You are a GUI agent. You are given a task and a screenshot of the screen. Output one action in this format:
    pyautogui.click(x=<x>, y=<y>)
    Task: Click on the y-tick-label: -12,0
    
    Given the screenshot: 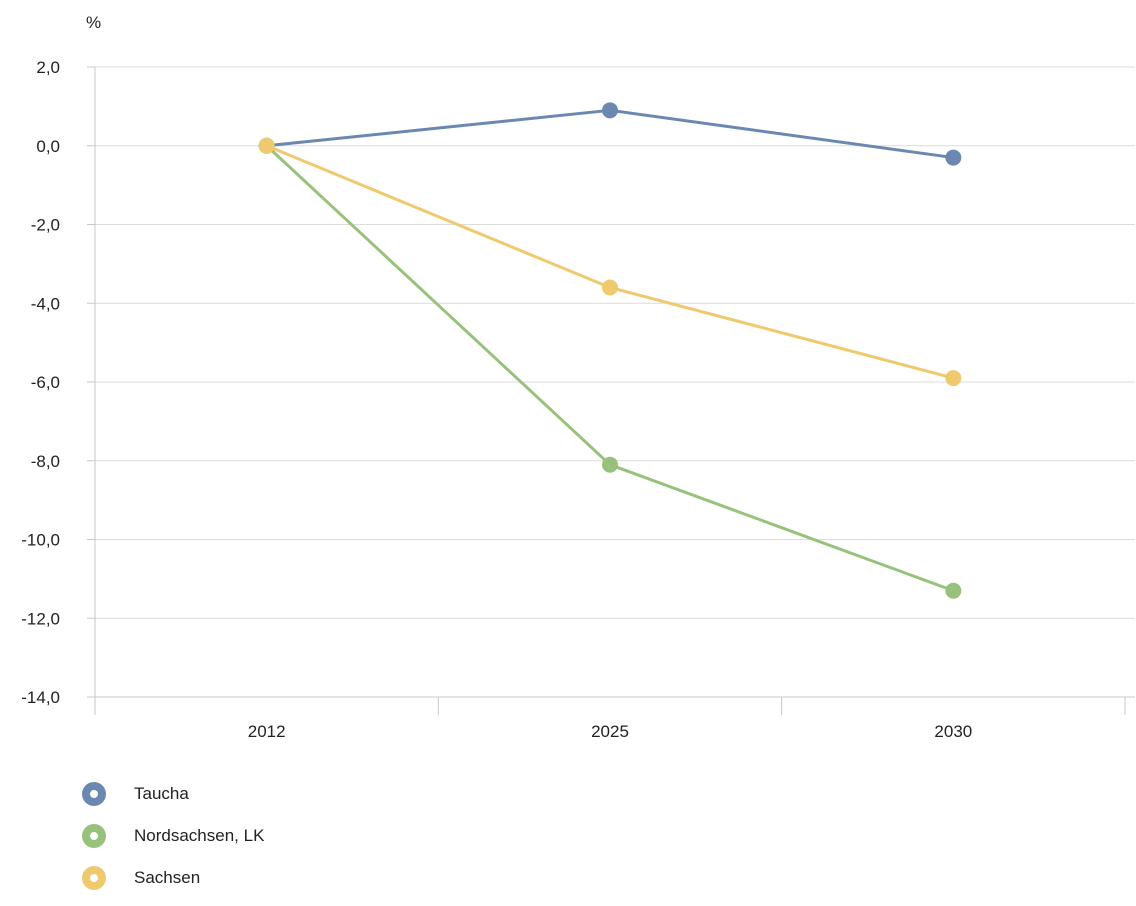 What is the action you would take?
    pyautogui.click(x=40, y=618)
    